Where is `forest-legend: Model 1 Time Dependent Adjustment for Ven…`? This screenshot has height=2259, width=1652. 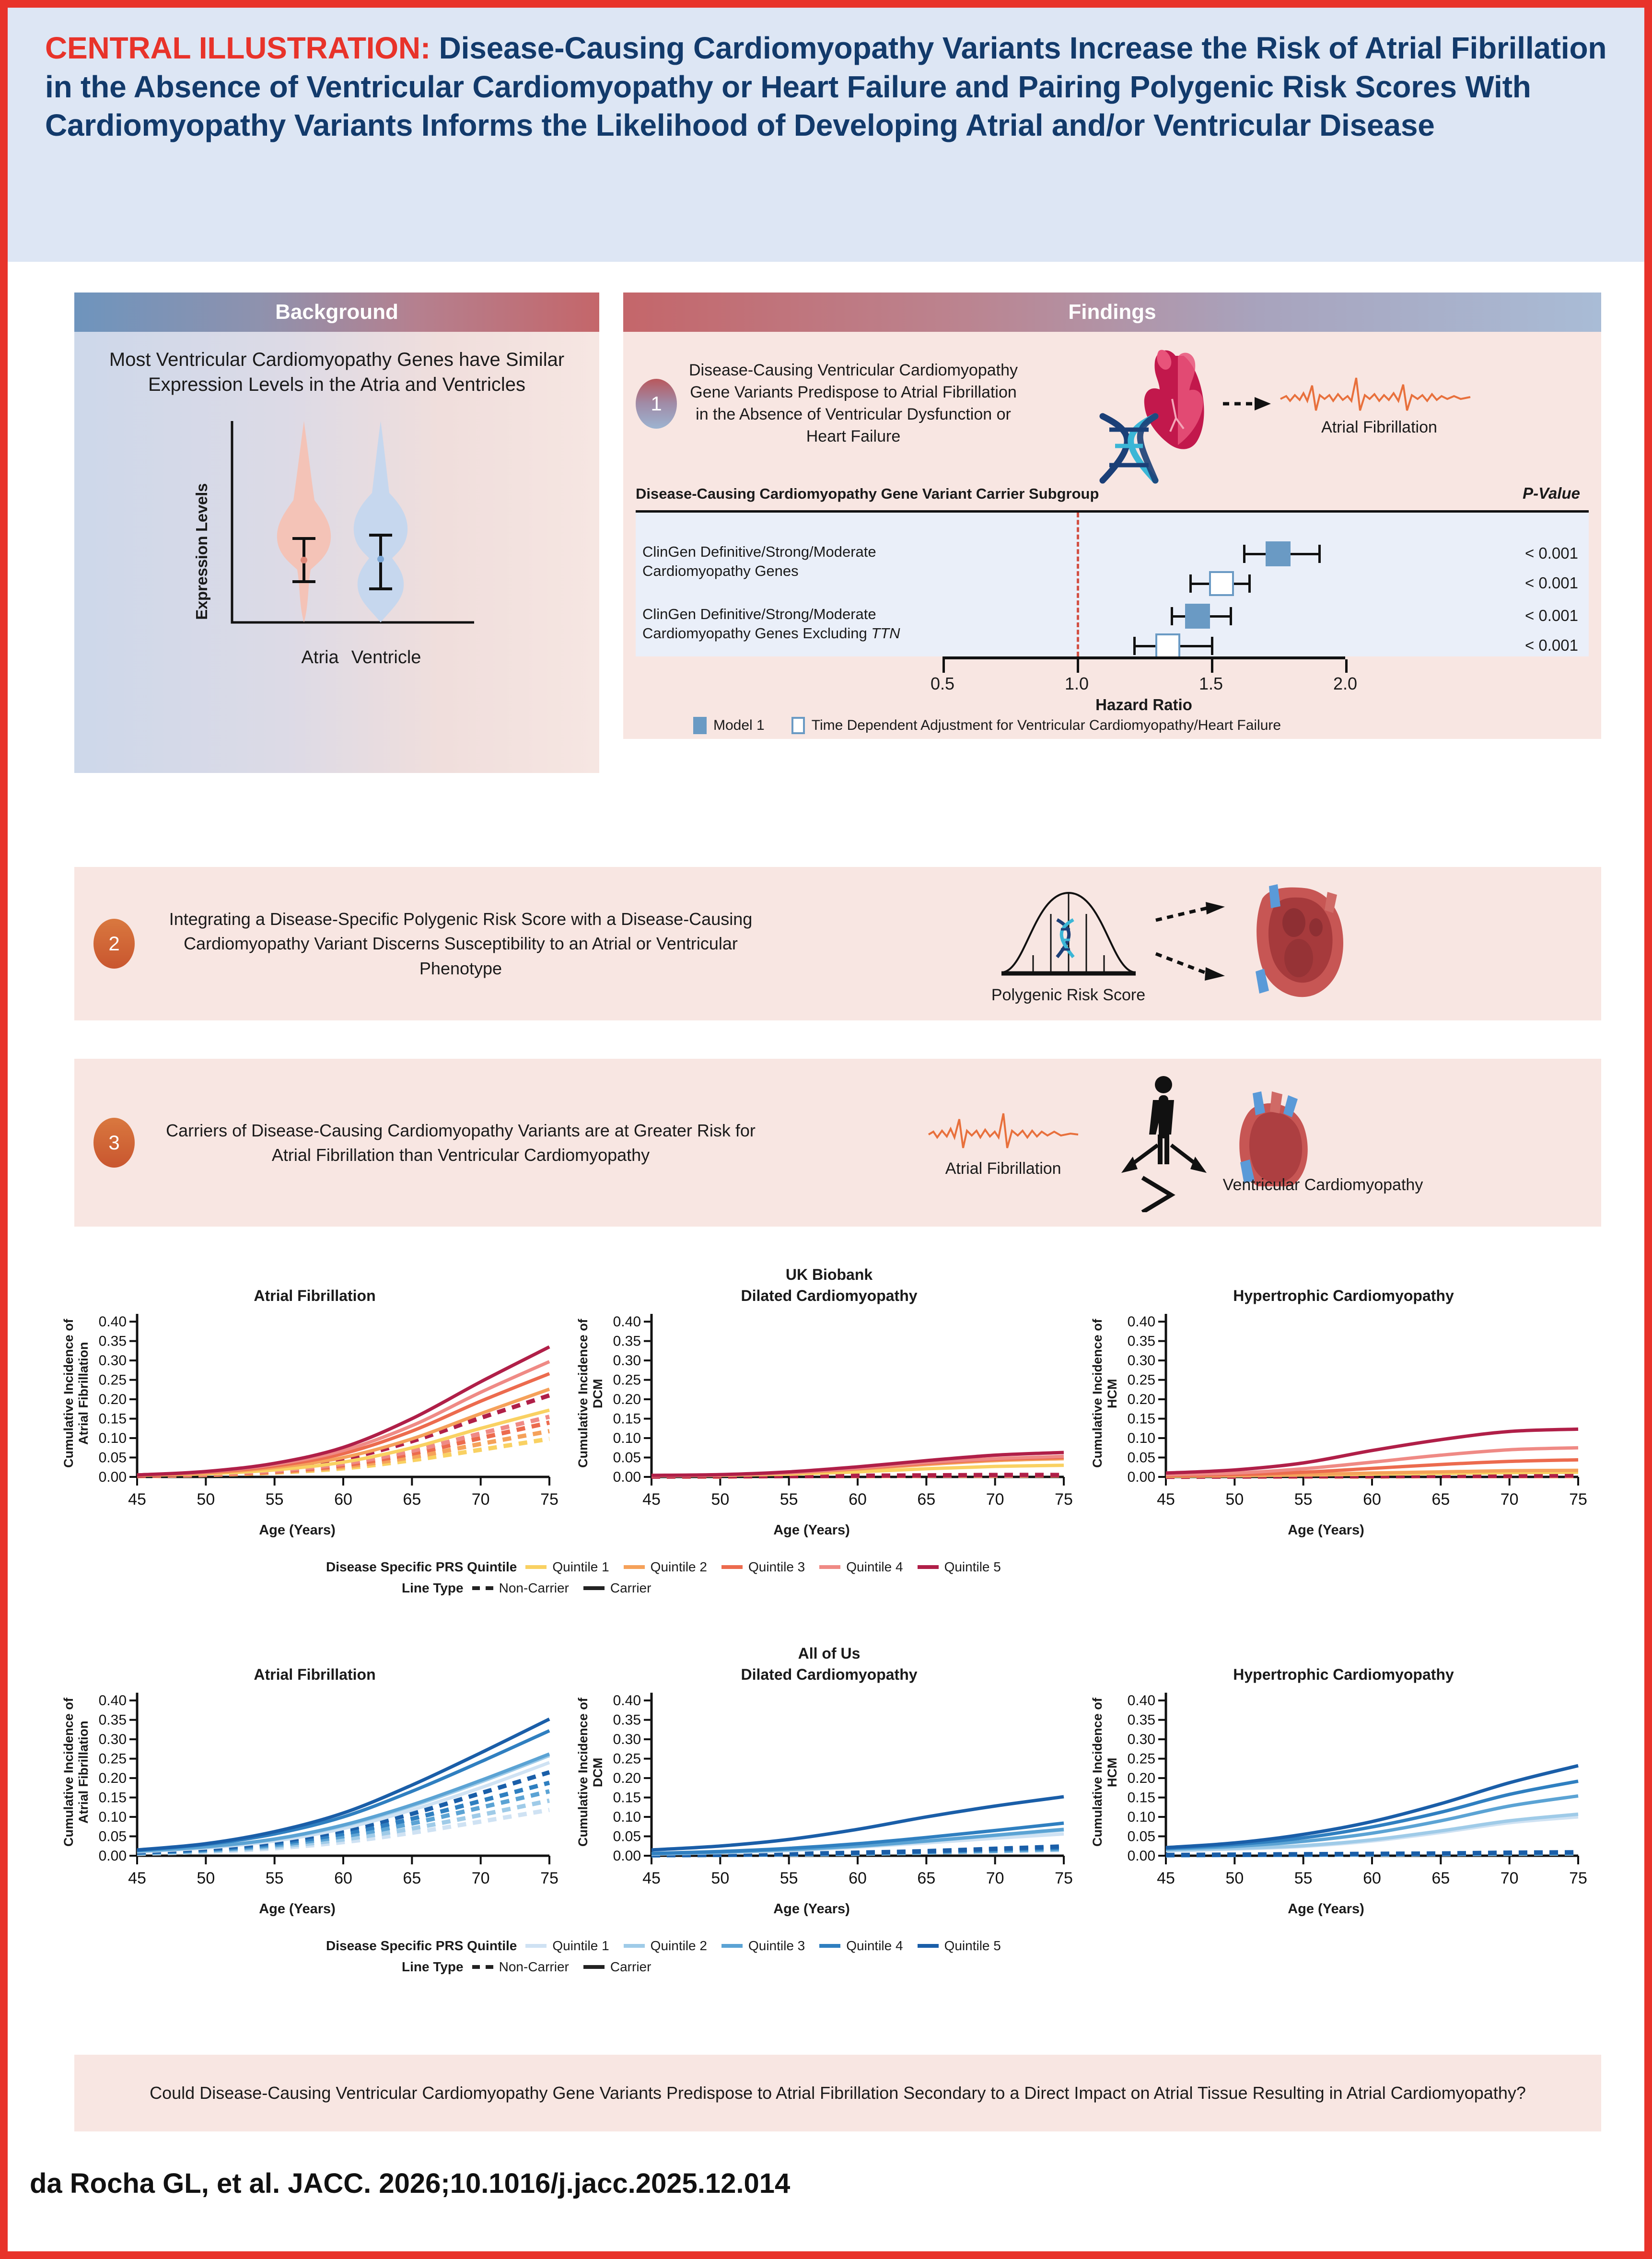
forest-legend: Model 1 Time Dependent Adjustment for Ven… is located at coordinates (1112, 724).